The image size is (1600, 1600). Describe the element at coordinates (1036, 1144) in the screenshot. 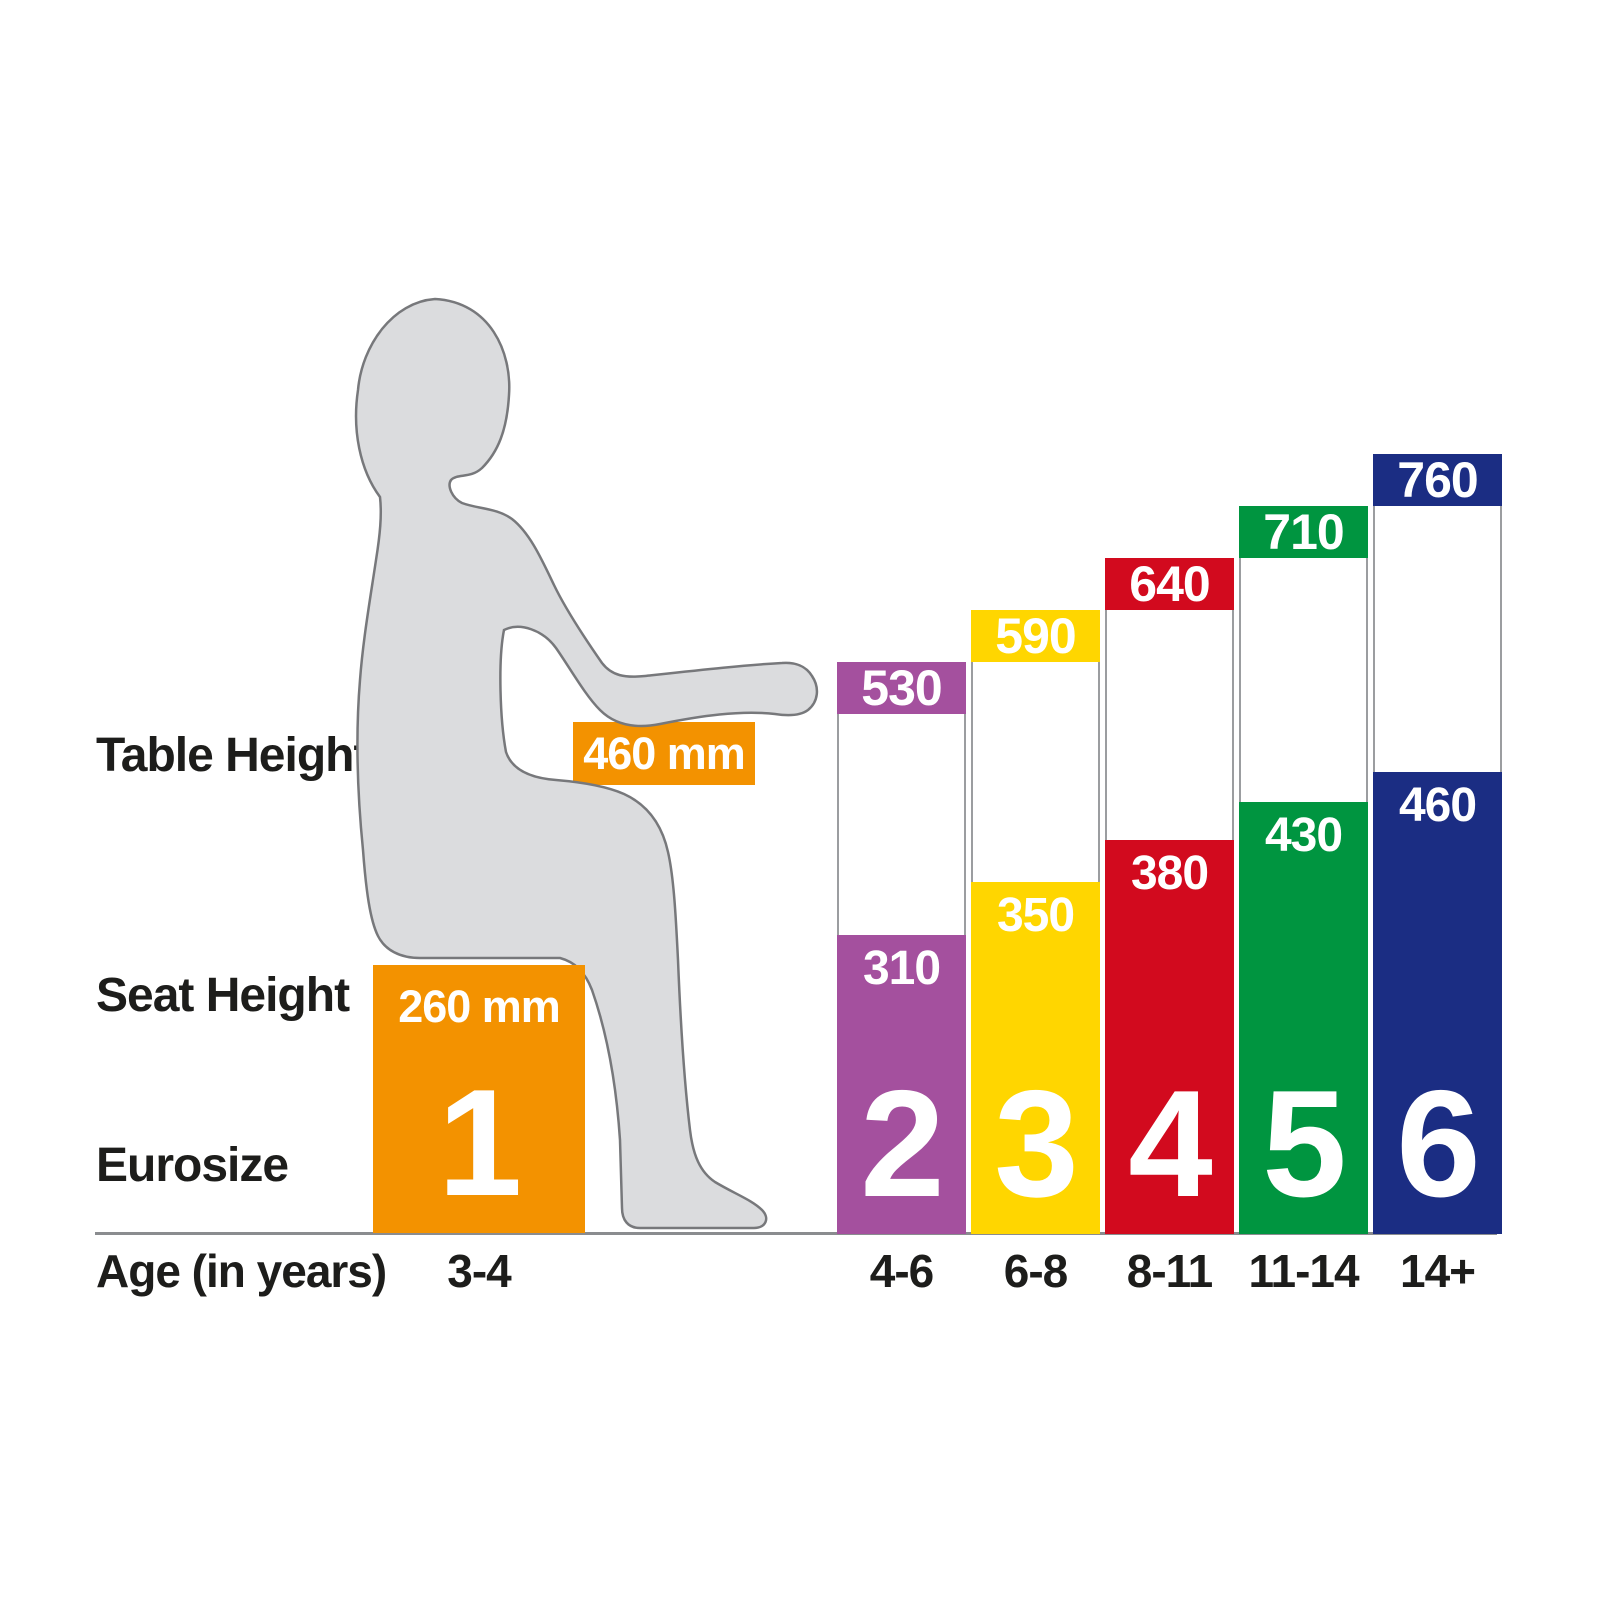

I see `eurosize-number: 3` at that location.